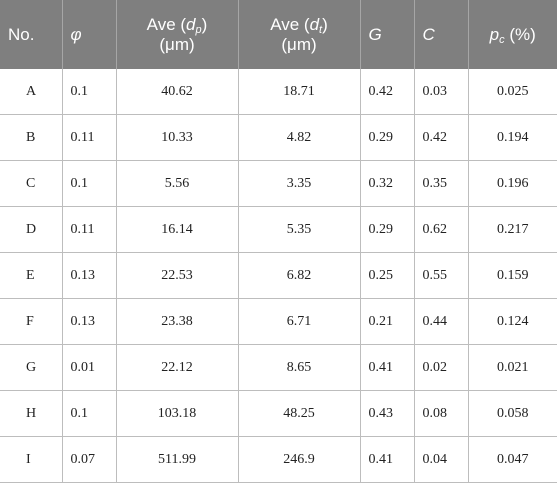 This screenshot has width=558, height=484. I want to click on cell-c: 0.04, so click(441, 459).